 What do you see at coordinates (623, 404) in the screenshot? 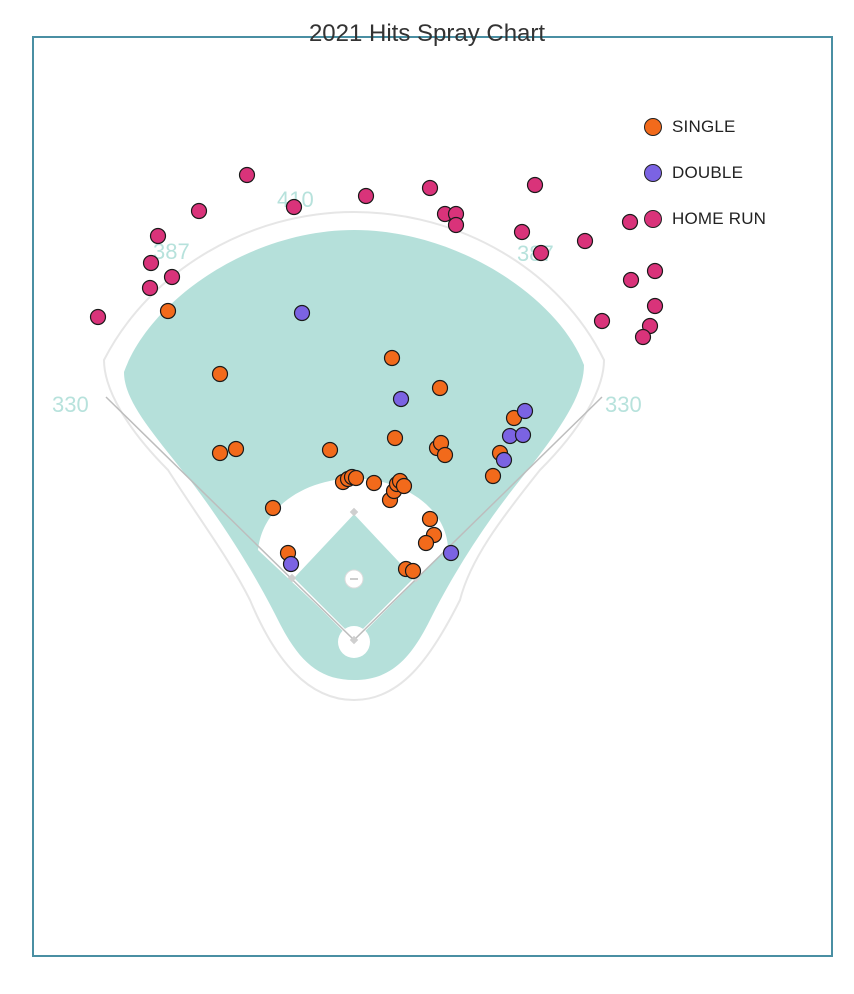
I see `distance-label-right-foul: 330` at bounding box center [623, 404].